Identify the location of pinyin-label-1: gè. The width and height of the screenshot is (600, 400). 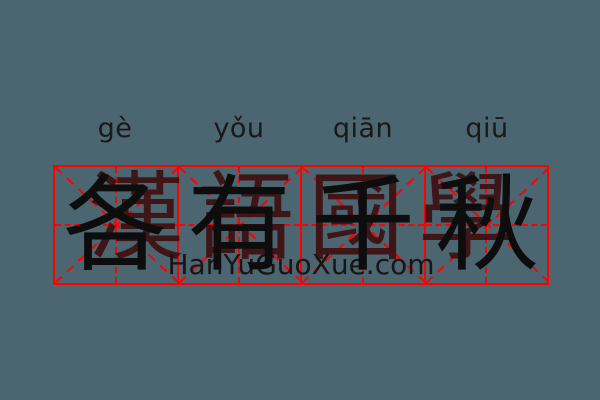
(115, 128).